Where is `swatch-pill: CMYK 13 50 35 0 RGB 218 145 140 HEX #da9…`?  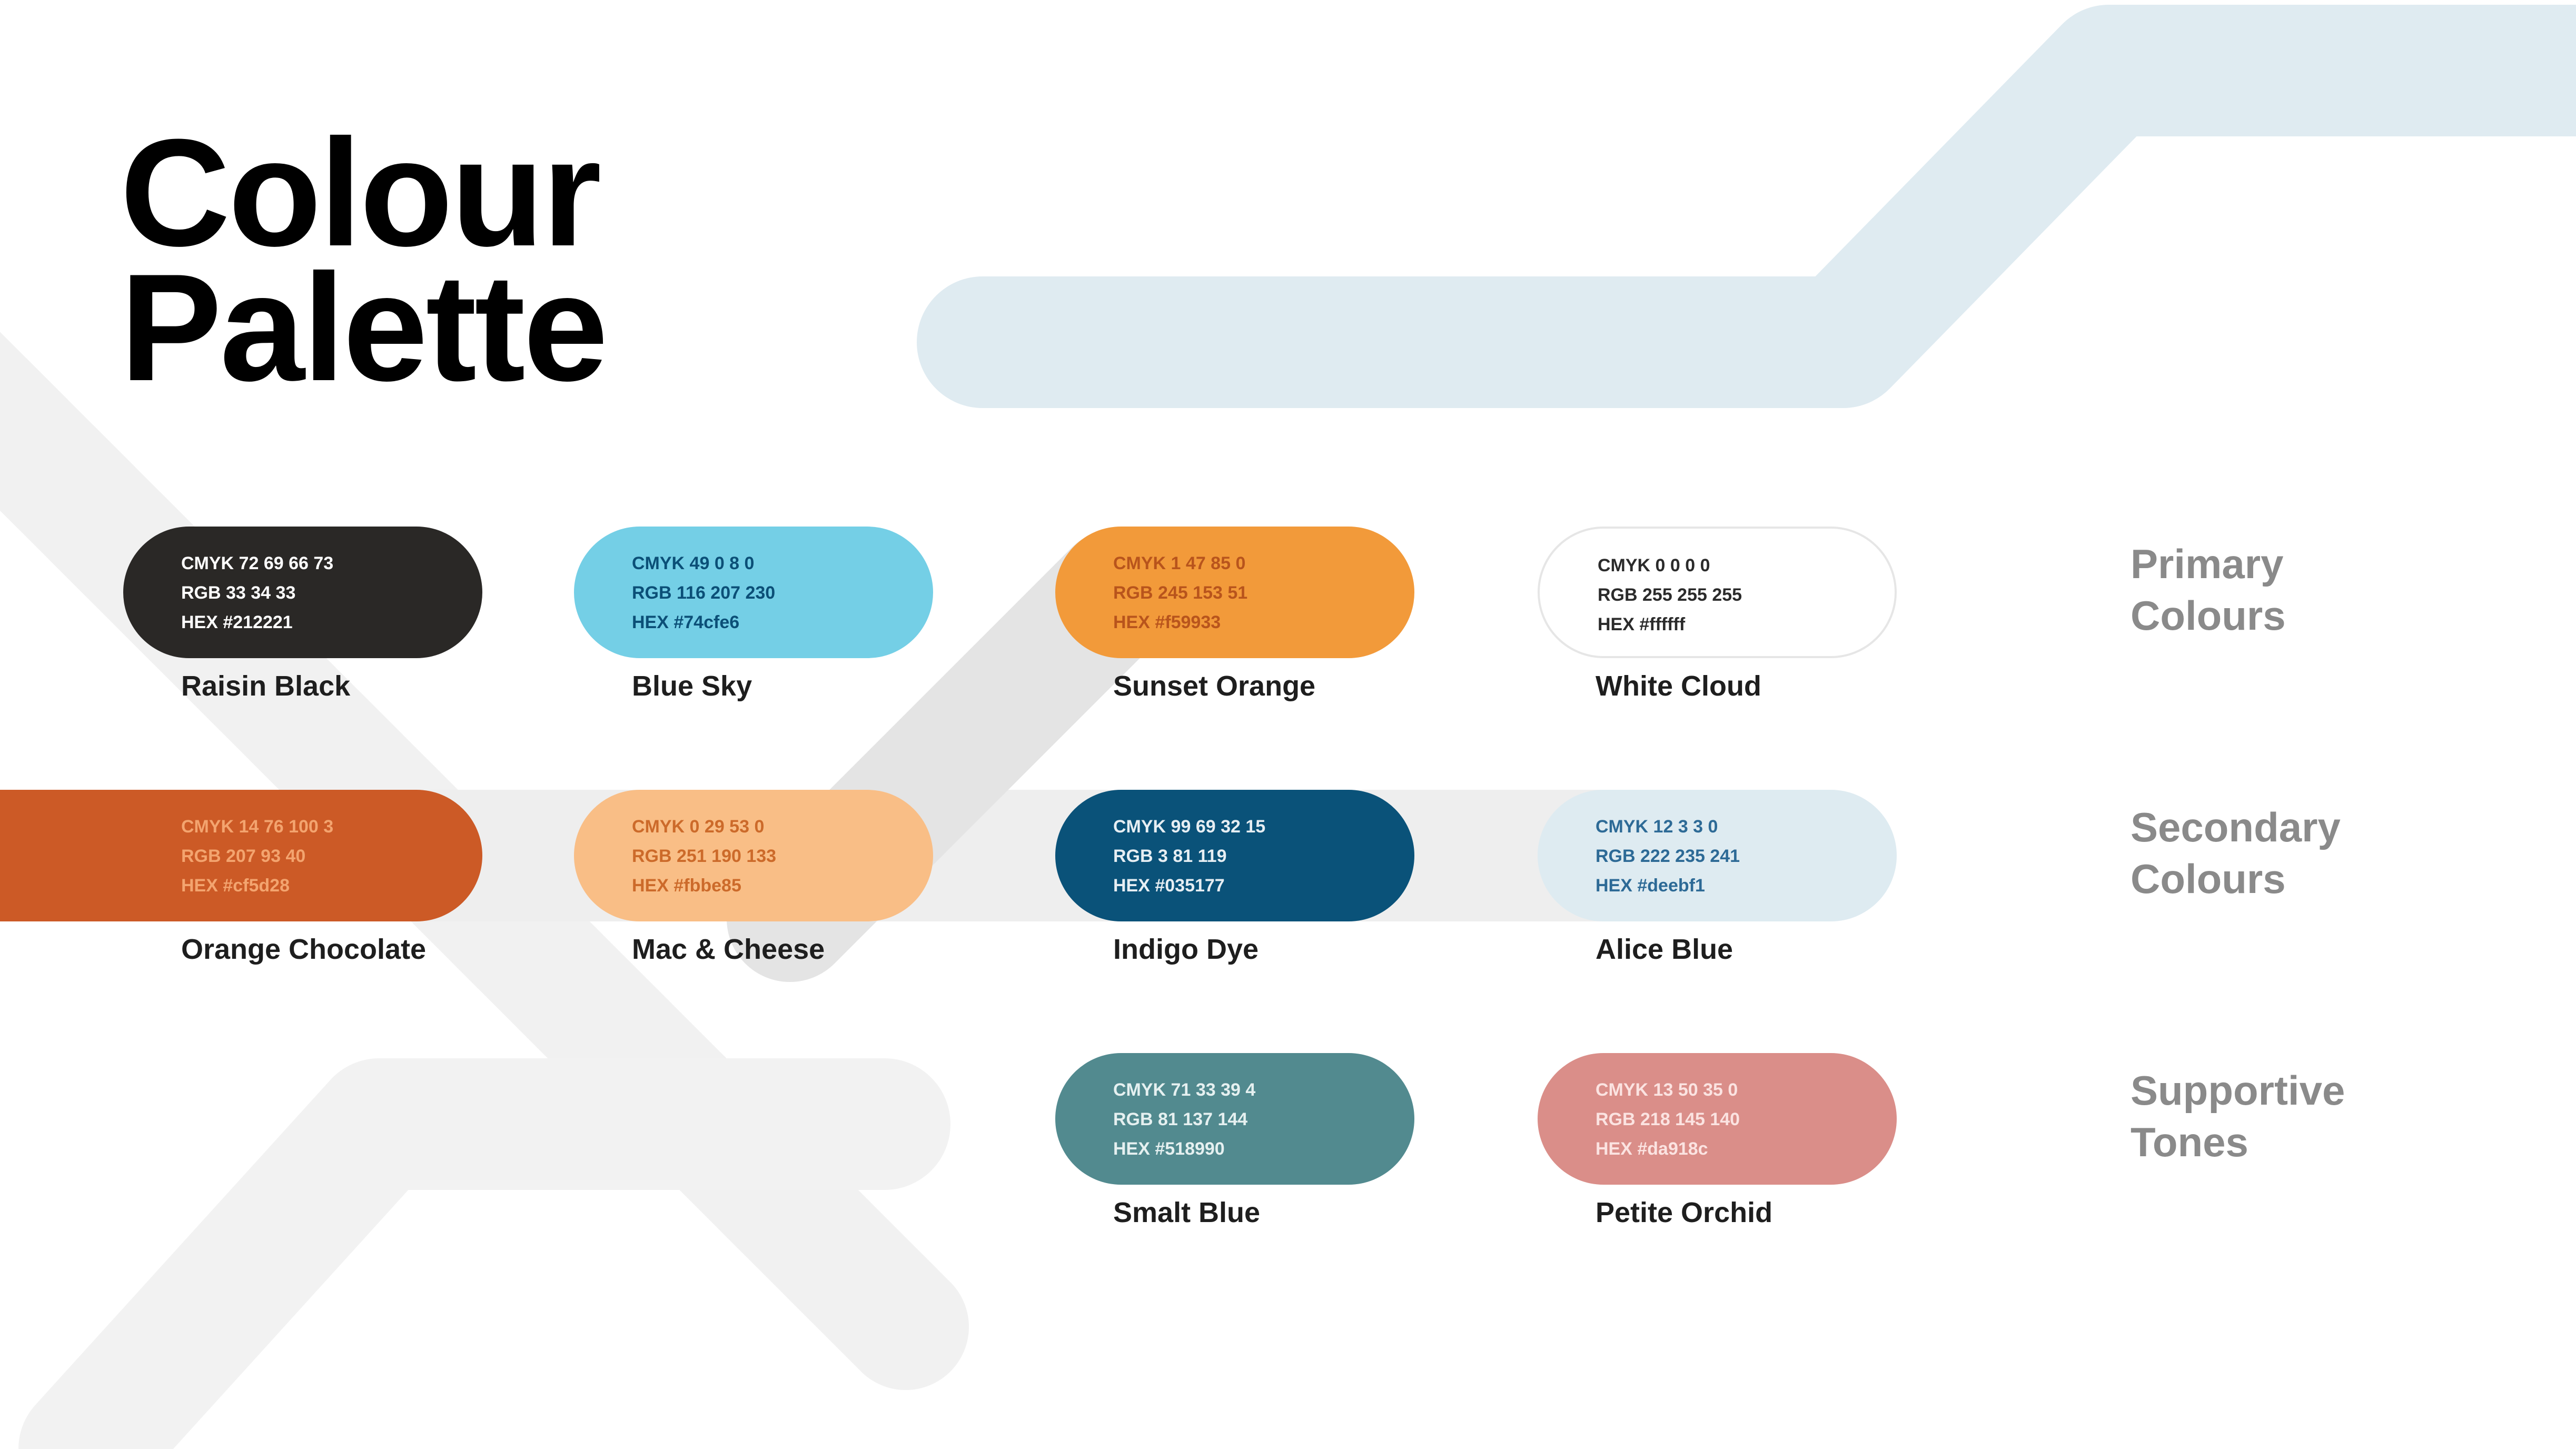
swatch-pill: CMYK 13 50 35 0 RGB 218 145 140 HEX #da9… is located at coordinates (1717, 1119).